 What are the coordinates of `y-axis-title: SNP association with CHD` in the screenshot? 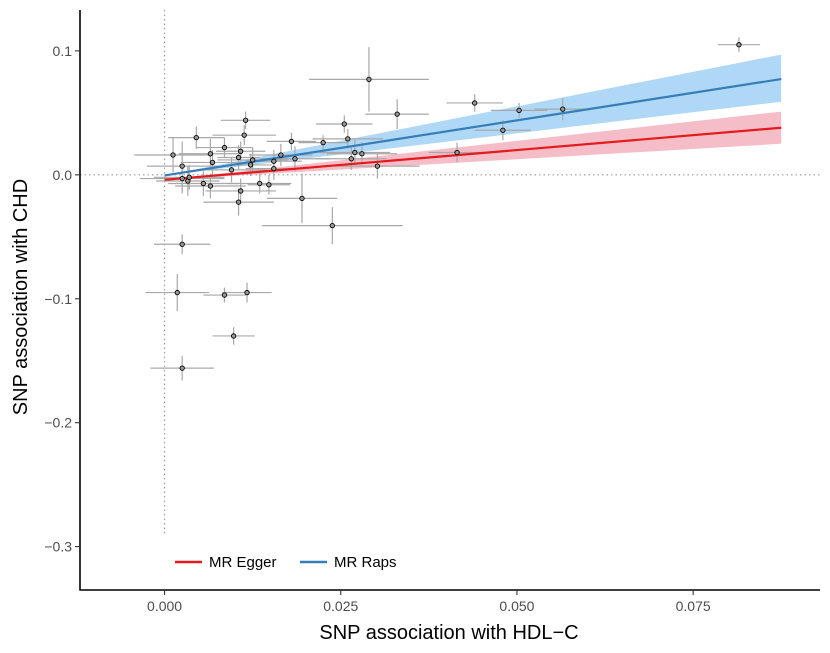 It's located at (21, 297).